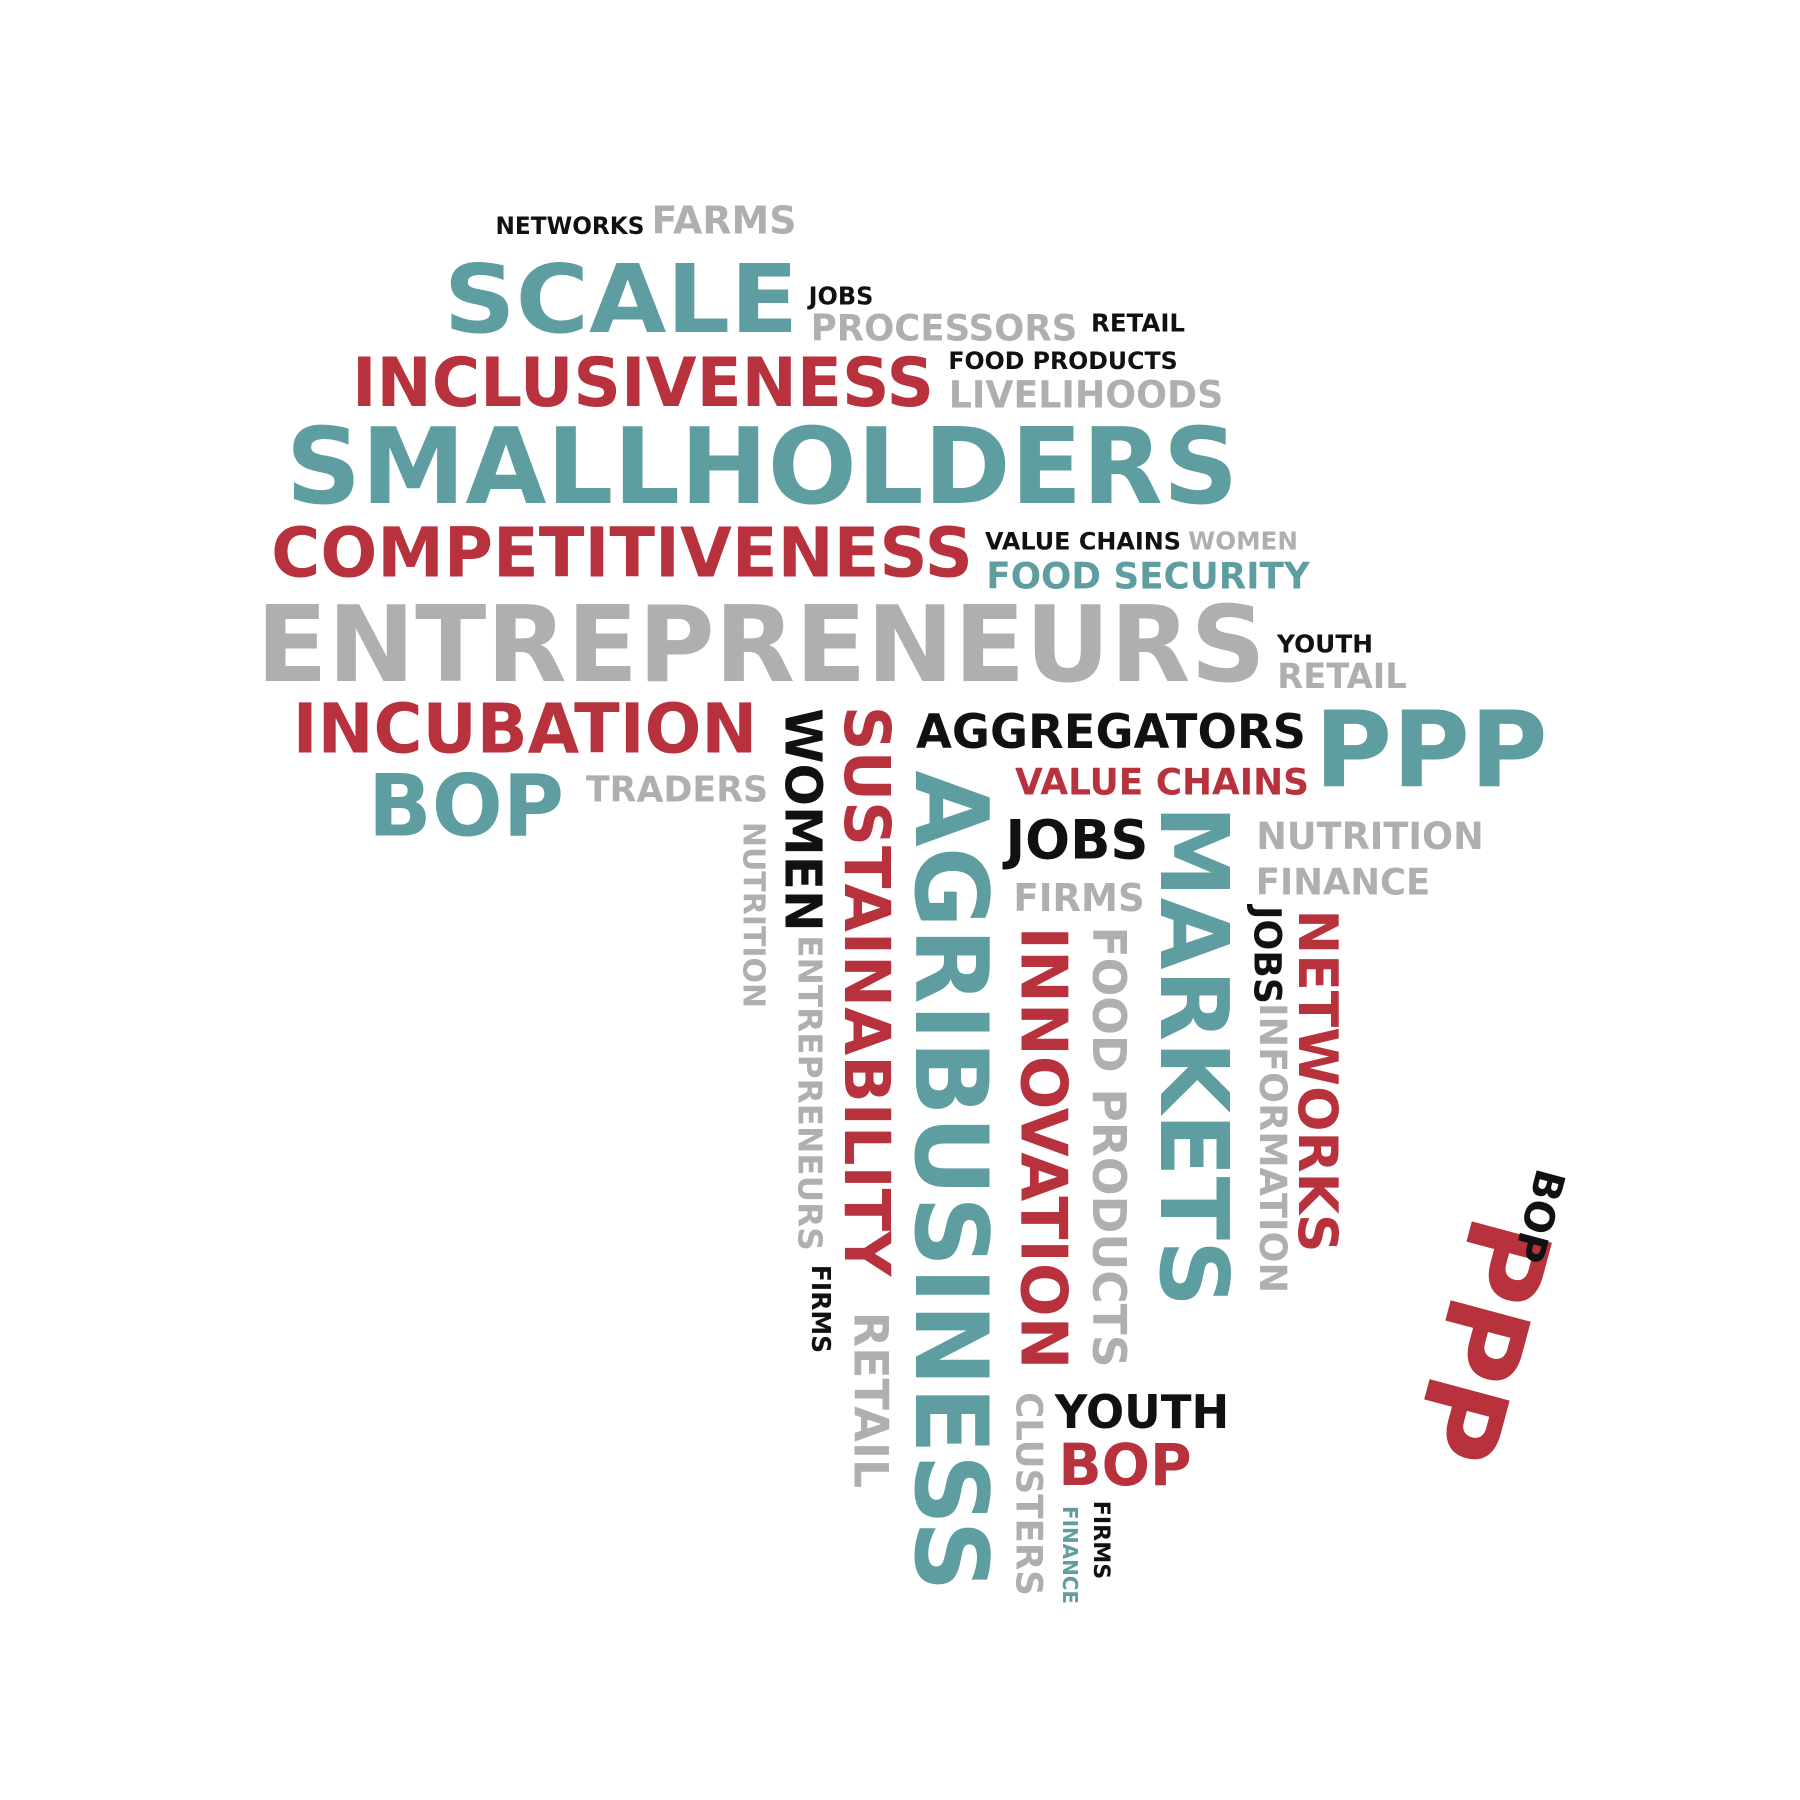 Image resolution: width=1800 pixels, height=1800 pixels. What do you see at coordinates (1043, 1148) in the screenshot?
I see `word-innovation: INNOVATION` at bounding box center [1043, 1148].